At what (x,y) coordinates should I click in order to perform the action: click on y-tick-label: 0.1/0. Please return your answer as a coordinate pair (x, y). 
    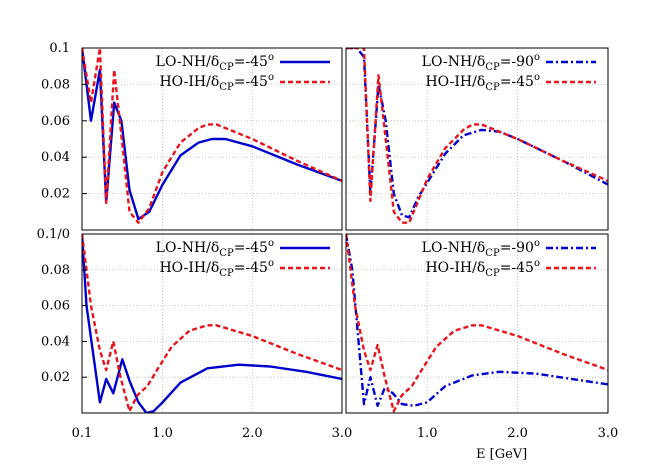
    Looking at the image, I should click on (53, 234).